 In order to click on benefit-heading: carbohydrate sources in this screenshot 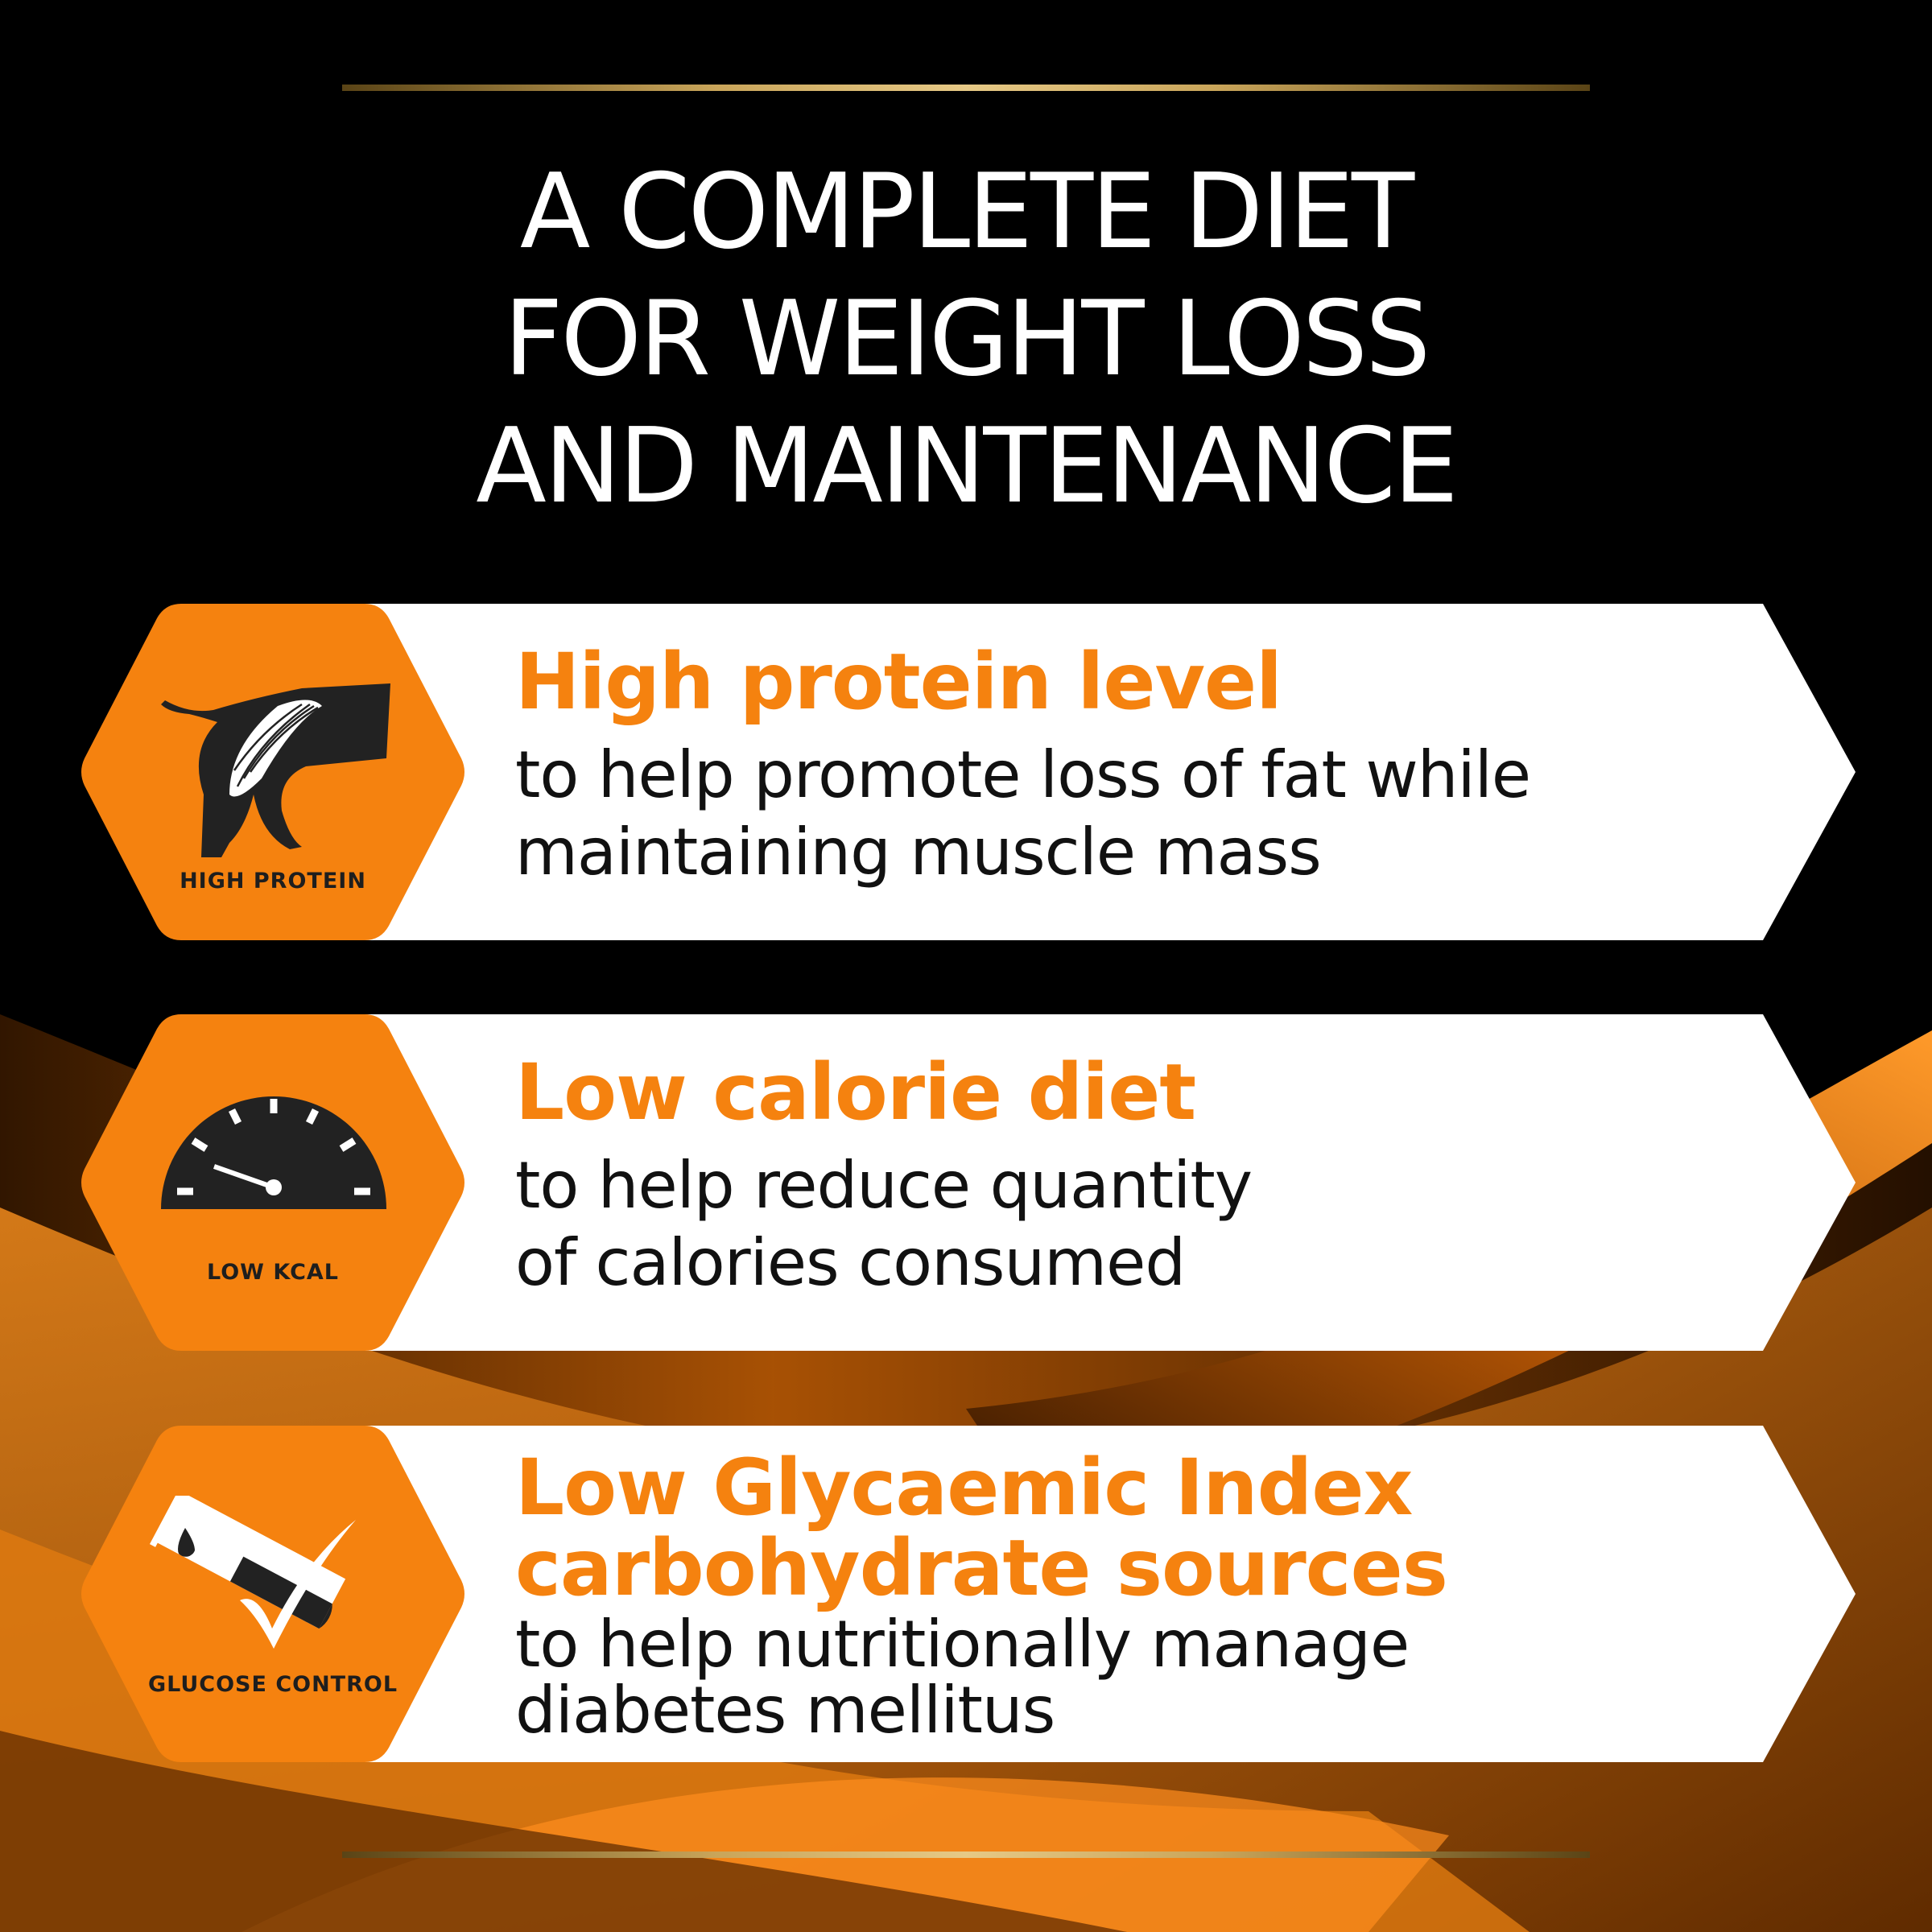, I will do `click(981, 1568)`.